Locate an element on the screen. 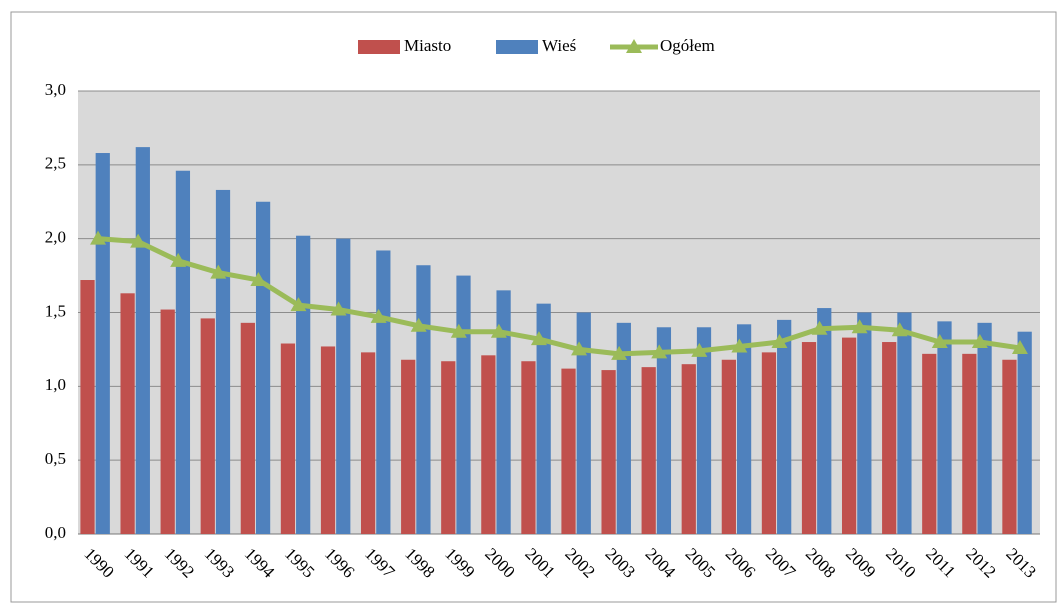 The height and width of the screenshot is (611, 1060). y-tick-label: 0,0 is located at coordinates (55, 532).